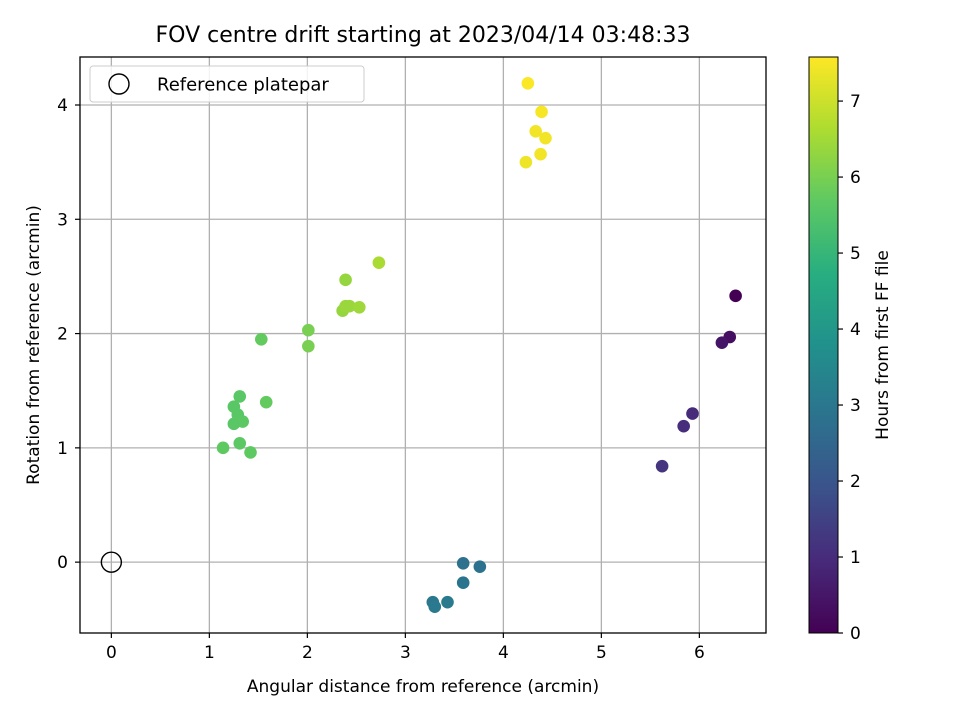 This screenshot has height=720, width=960. Describe the element at coordinates (111, 562) in the screenshot. I see `reference-point-marker` at that location.